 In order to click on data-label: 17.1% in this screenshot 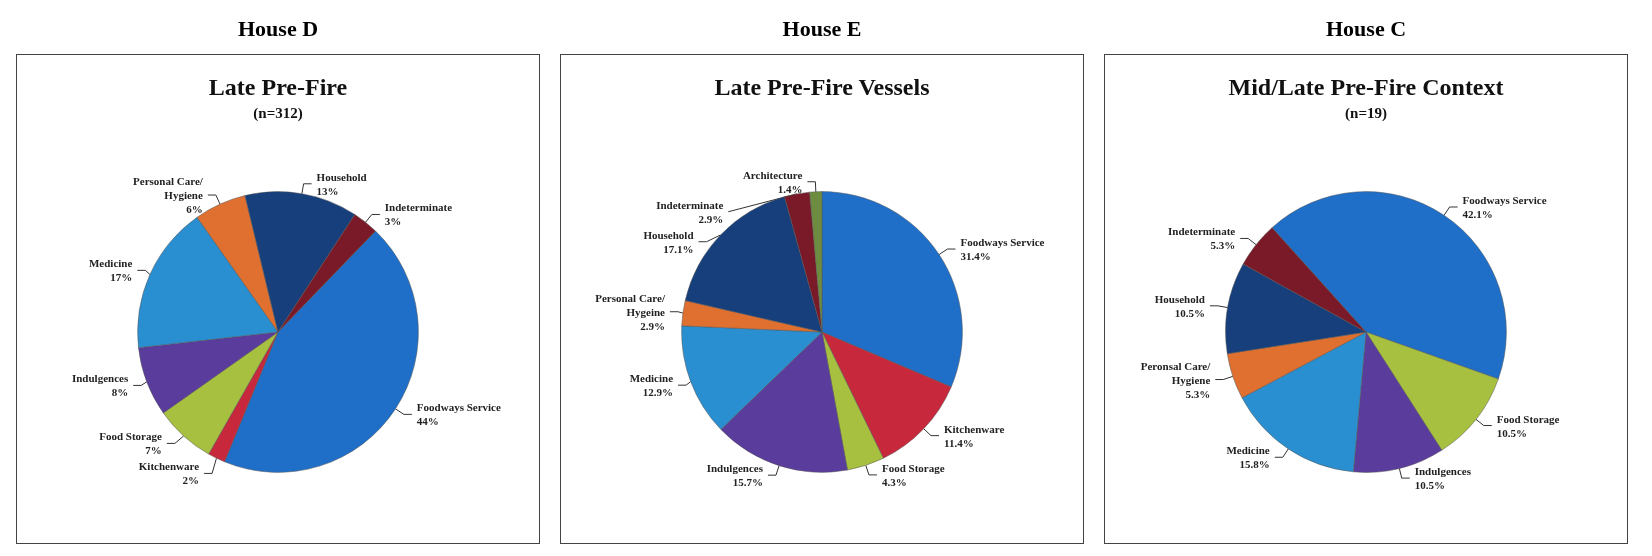, I will do `click(678, 248)`.